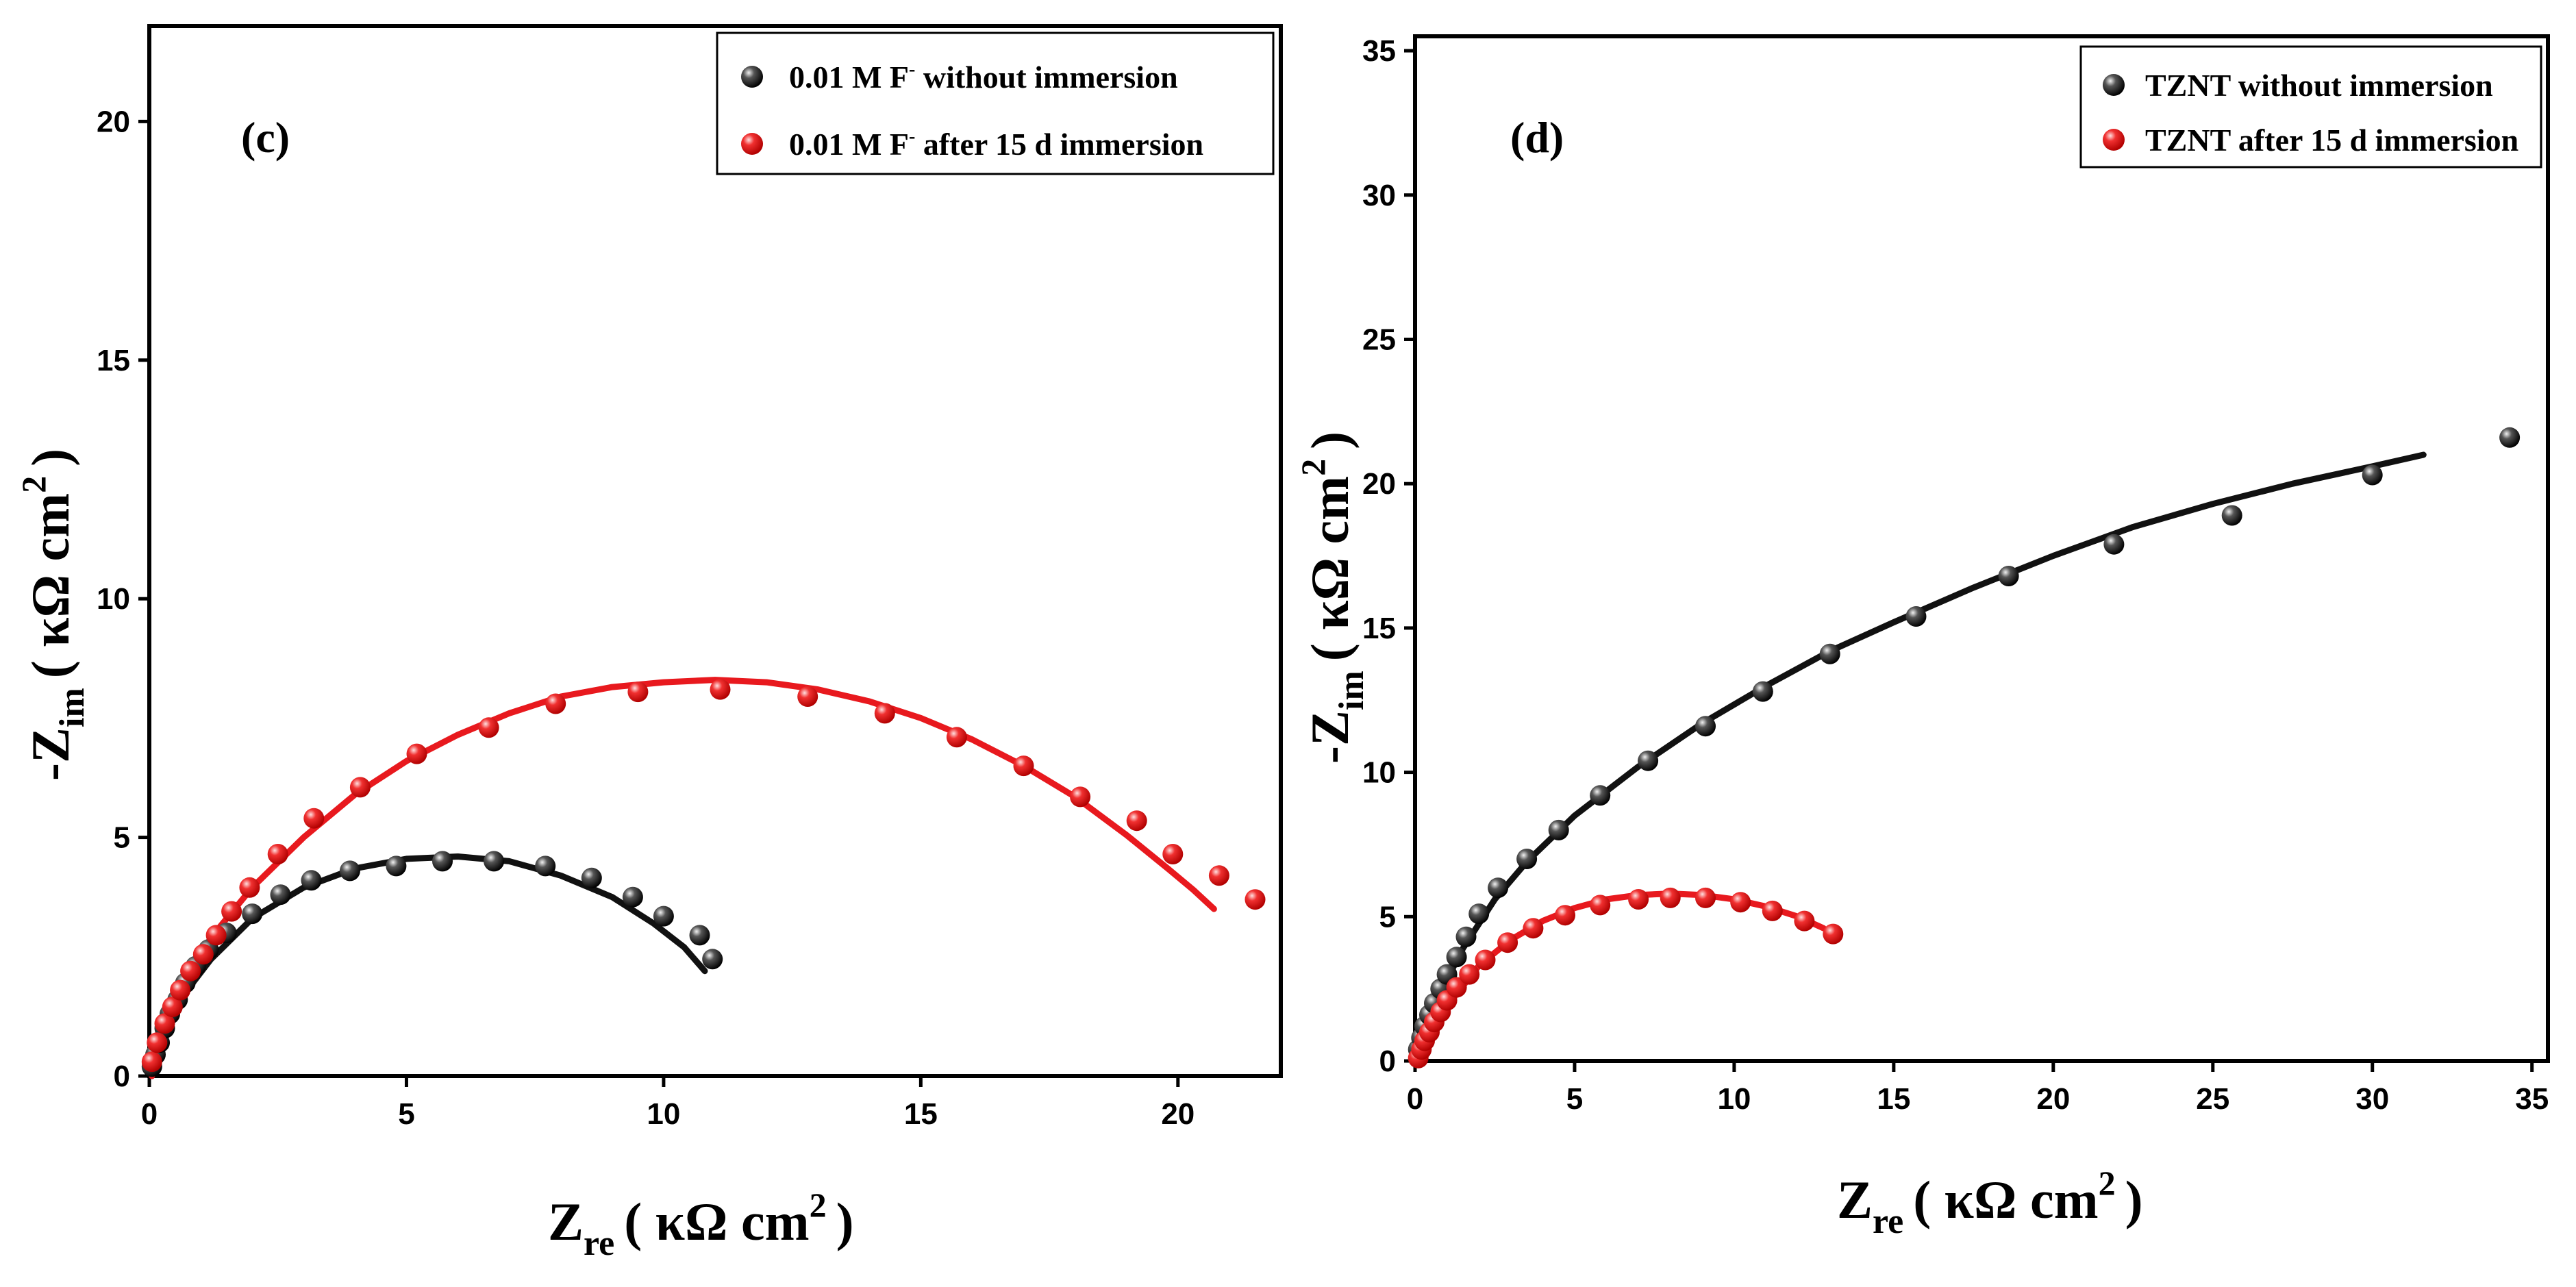  What do you see at coordinates (983, 77) in the screenshot?
I see `legend-entry-1-c: 0.01 M F- without immersion` at bounding box center [983, 77].